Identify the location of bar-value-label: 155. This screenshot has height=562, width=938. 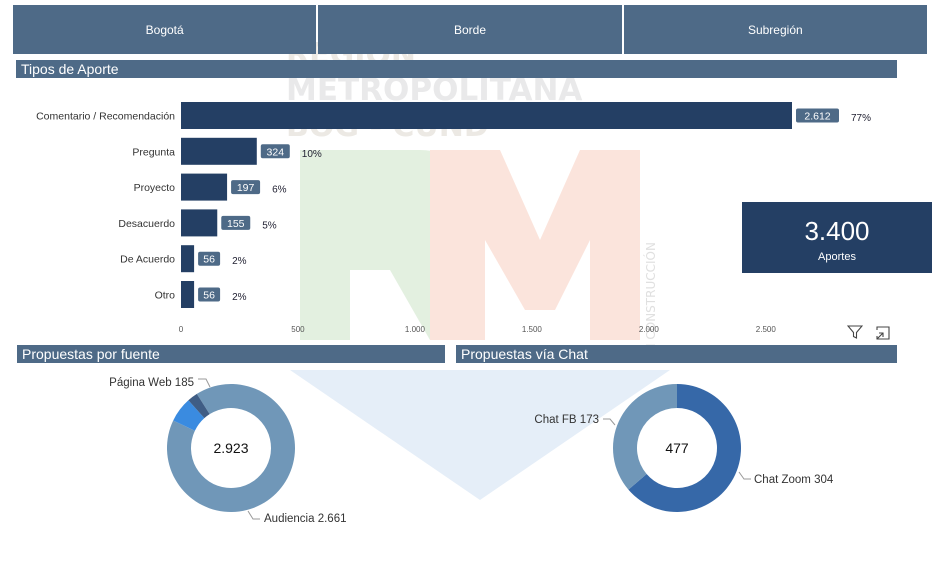
(236, 224).